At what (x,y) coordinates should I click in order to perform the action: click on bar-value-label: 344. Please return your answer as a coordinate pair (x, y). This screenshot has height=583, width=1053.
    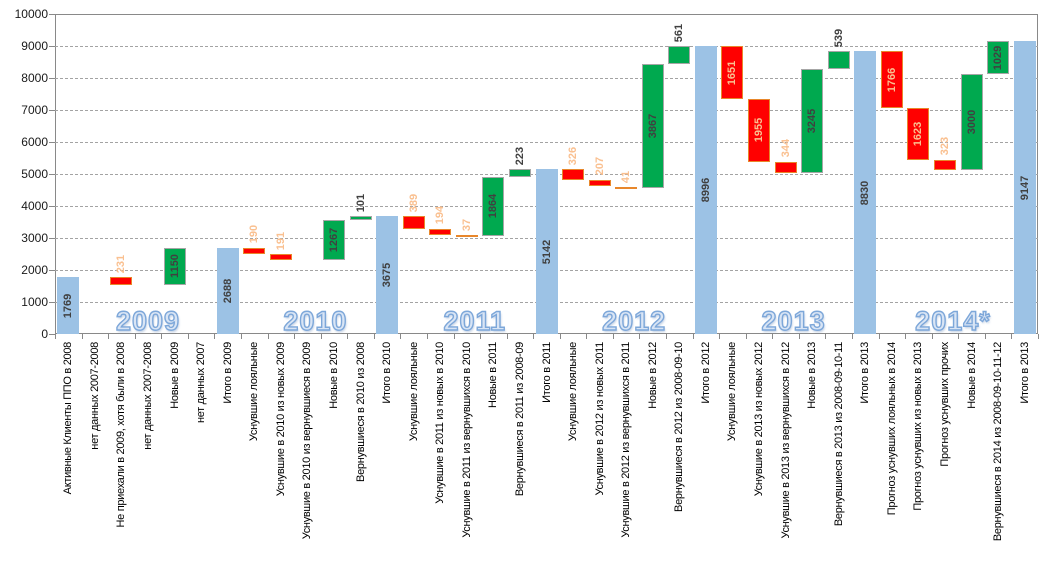
    Looking at the image, I should click on (785, 148).